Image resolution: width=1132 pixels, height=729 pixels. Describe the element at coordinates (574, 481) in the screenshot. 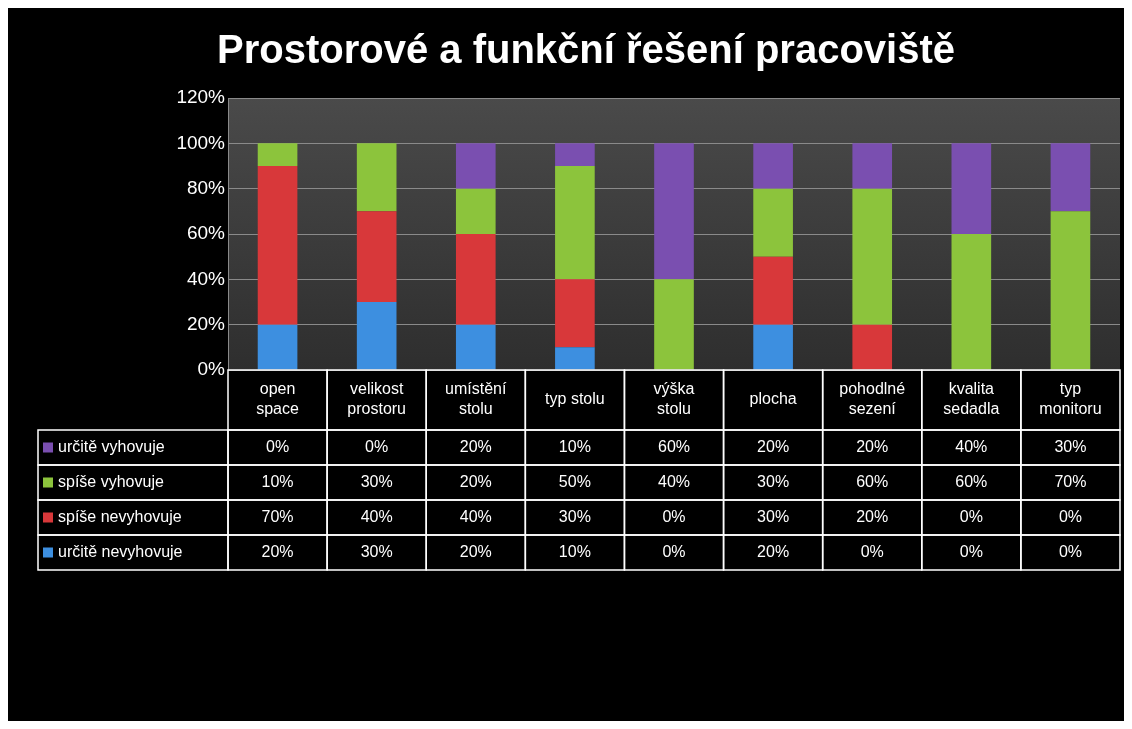

I see `data-label: 50%` at that location.